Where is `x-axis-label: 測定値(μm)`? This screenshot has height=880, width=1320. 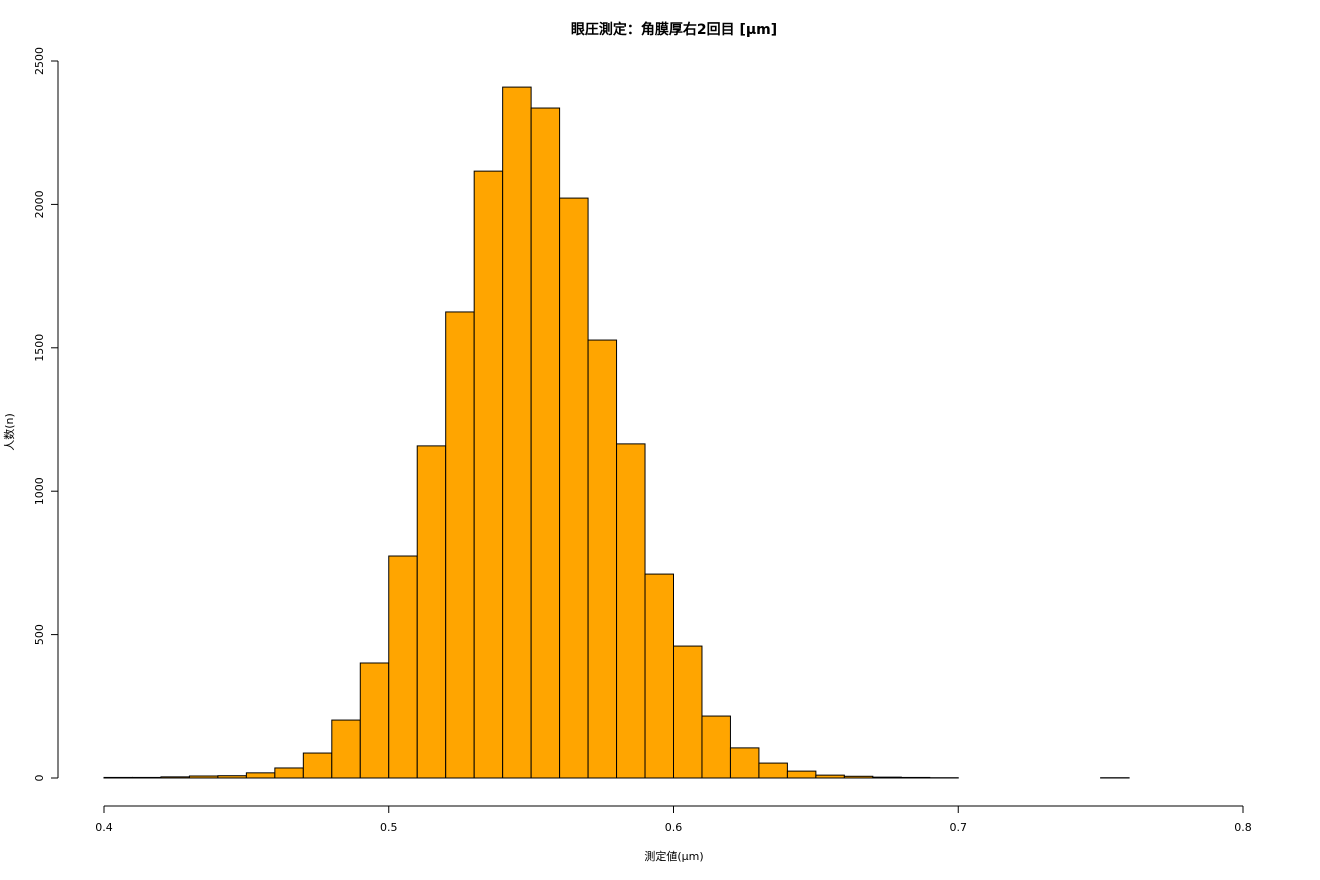 x-axis-label: 測定値(μm) is located at coordinates (673, 856).